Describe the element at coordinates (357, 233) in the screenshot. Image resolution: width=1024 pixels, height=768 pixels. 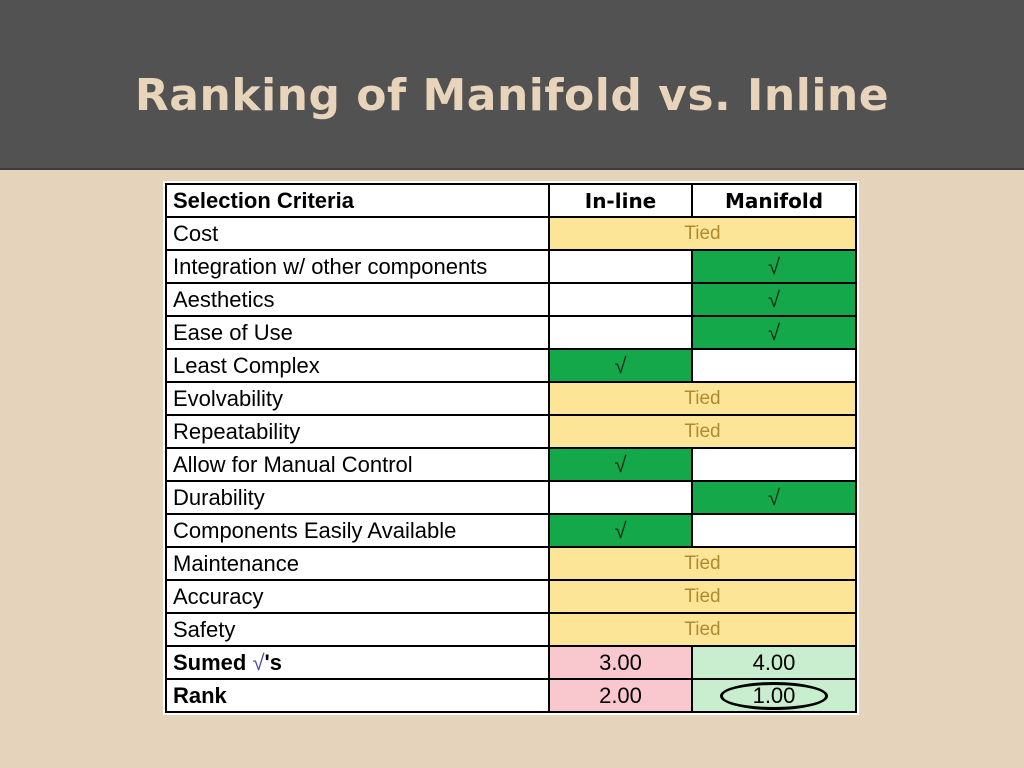
I see `criterion-label: Cost` at that location.